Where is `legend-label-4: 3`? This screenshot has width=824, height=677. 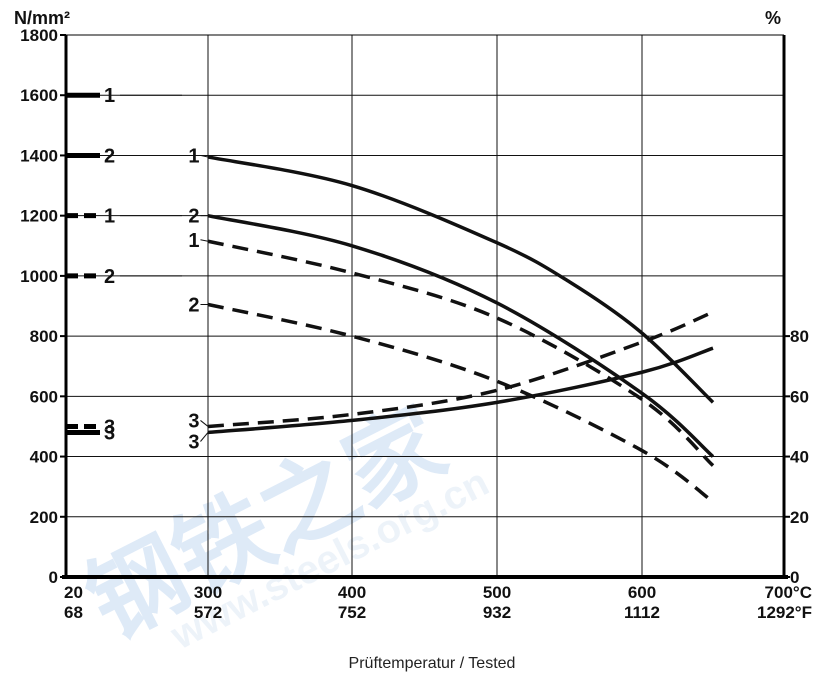 legend-label-4: 3 is located at coordinates (109, 427).